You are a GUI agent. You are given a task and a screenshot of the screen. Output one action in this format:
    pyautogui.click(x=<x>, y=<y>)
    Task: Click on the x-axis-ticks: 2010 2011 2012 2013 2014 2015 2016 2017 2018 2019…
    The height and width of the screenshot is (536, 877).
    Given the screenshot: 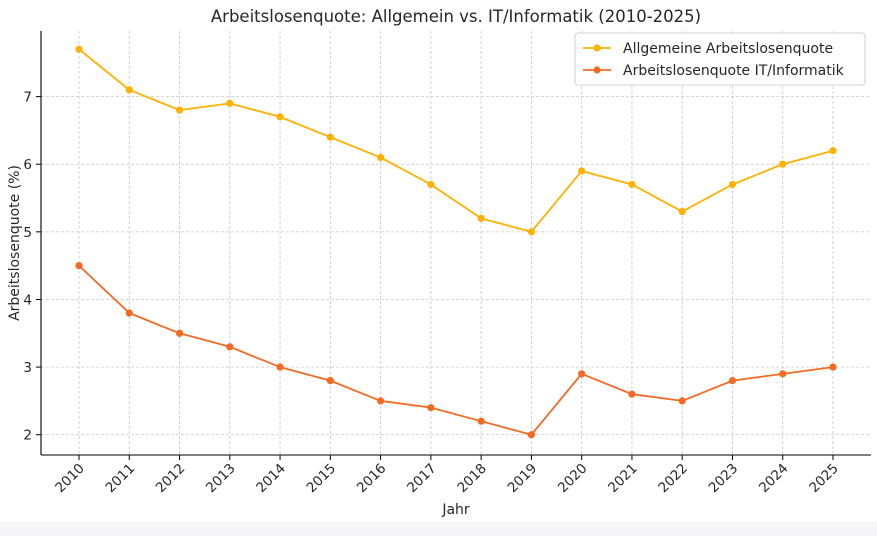 What is the action you would take?
    pyautogui.click(x=447, y=475)
    